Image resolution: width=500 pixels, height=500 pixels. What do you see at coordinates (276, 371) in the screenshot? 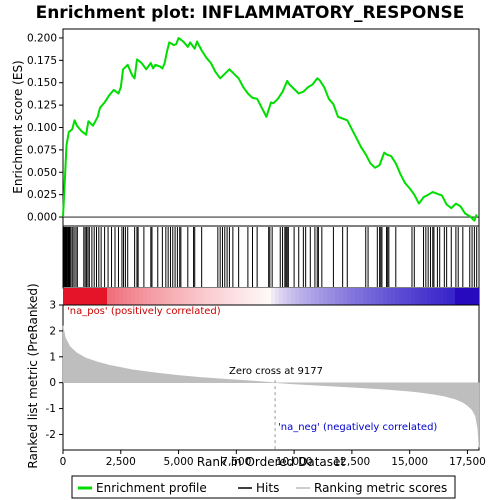
I see `zero-cross-label: Zero cross at 9177` at bounding box center [276, 371].